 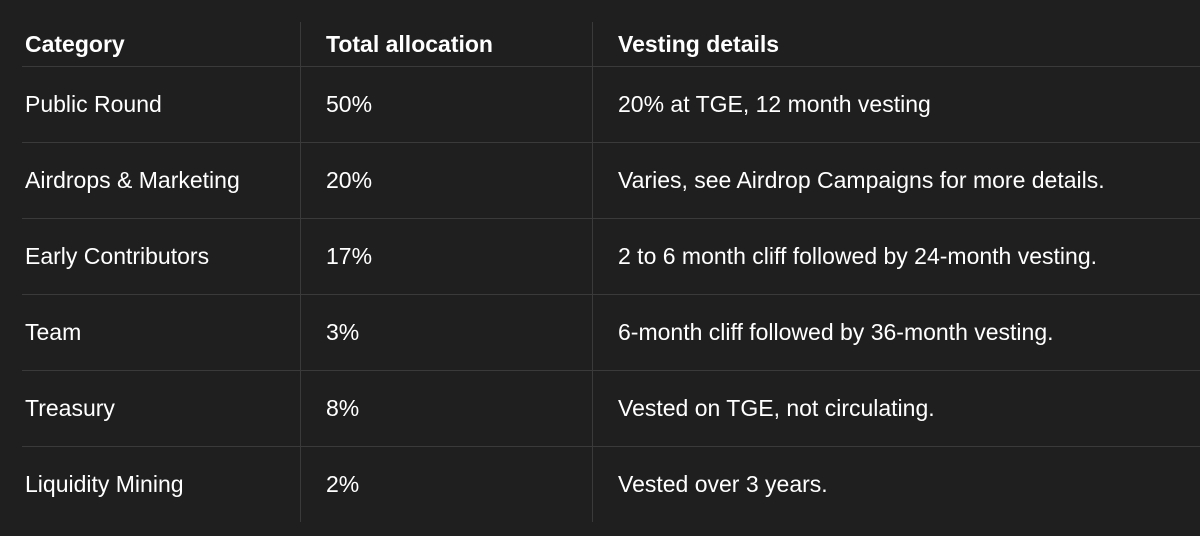 What do you see at coordinates (446, 256) in the screenshot?
I see `cell-allocation: 17%` at bounding box center [446, 256].